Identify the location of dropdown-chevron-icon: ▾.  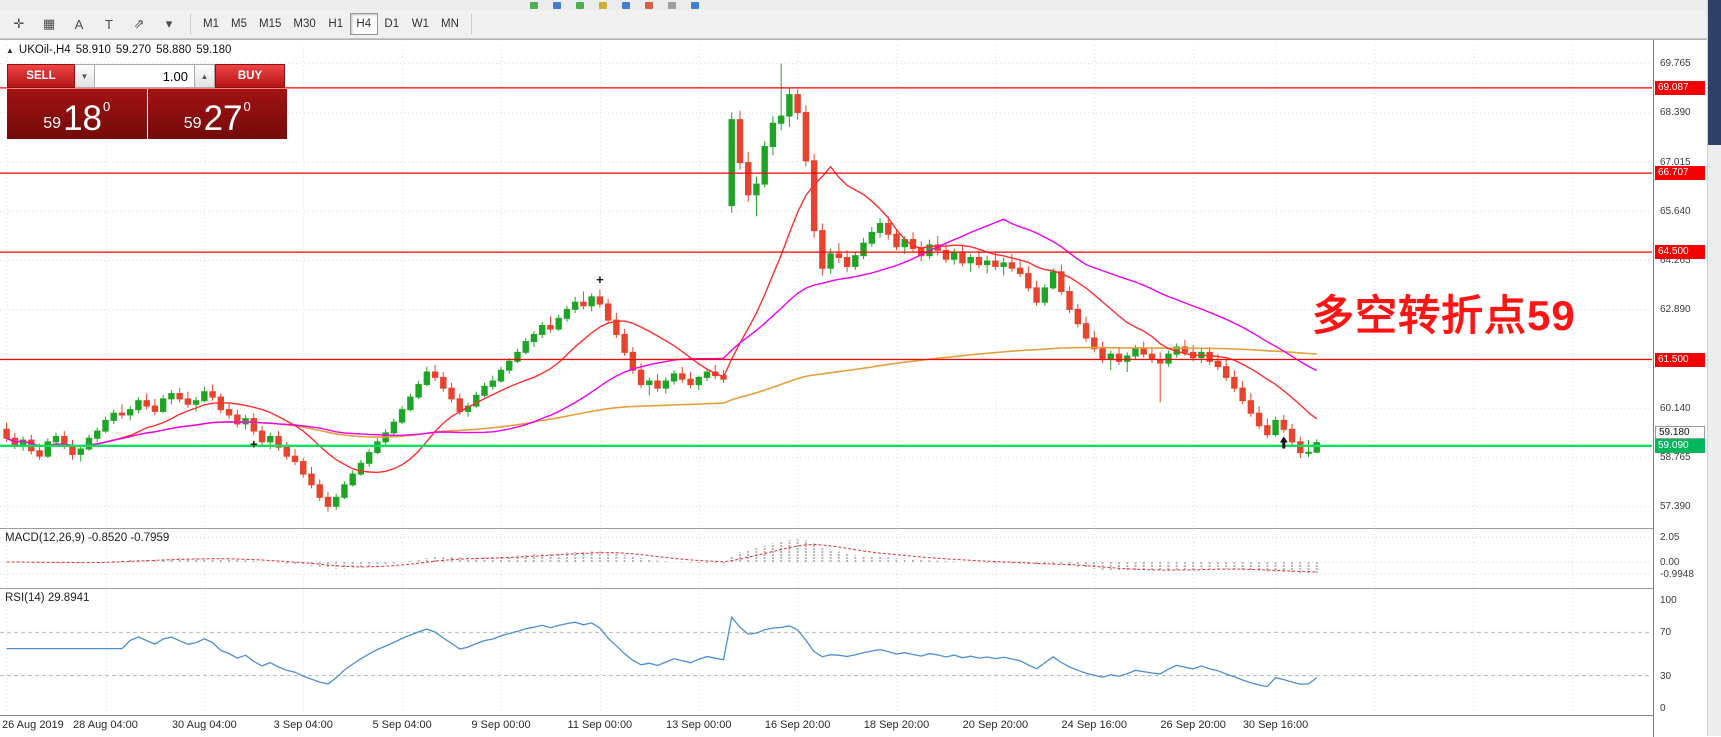
(169, 23).